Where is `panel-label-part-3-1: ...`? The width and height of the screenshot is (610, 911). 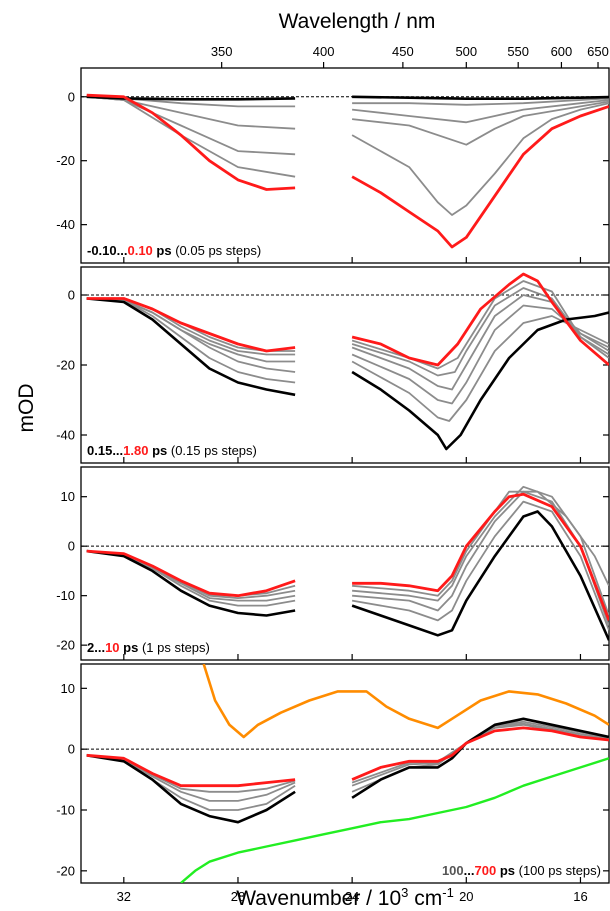
panel-label-part-3-1: ... is located at coordinates (99, 647).